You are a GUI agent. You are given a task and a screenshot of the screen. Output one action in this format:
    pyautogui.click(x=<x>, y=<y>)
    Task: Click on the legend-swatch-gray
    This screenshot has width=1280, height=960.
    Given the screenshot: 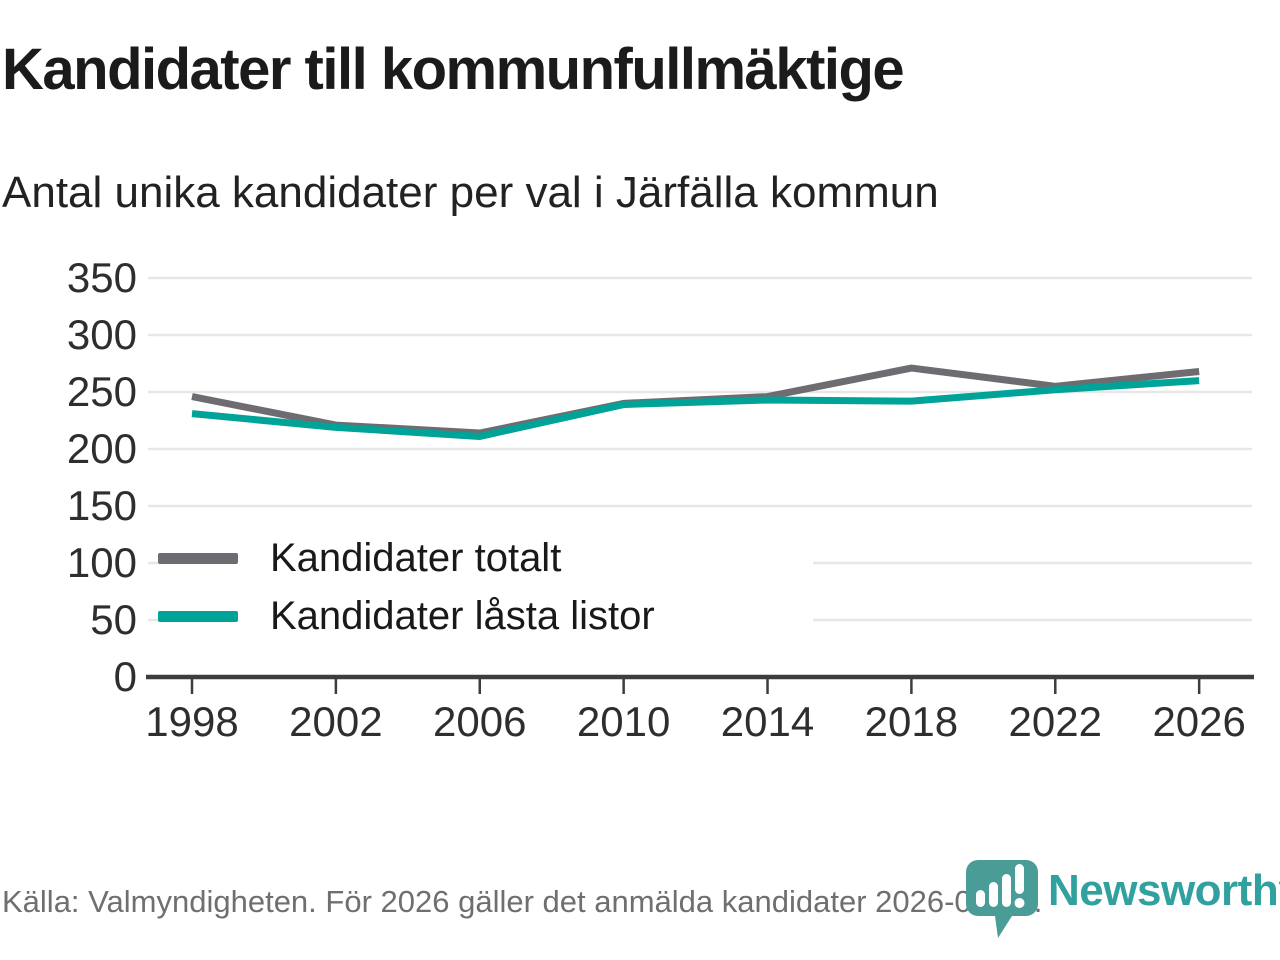 What is the action you would take?
    pyautogui.click(x=198, y=558)
    